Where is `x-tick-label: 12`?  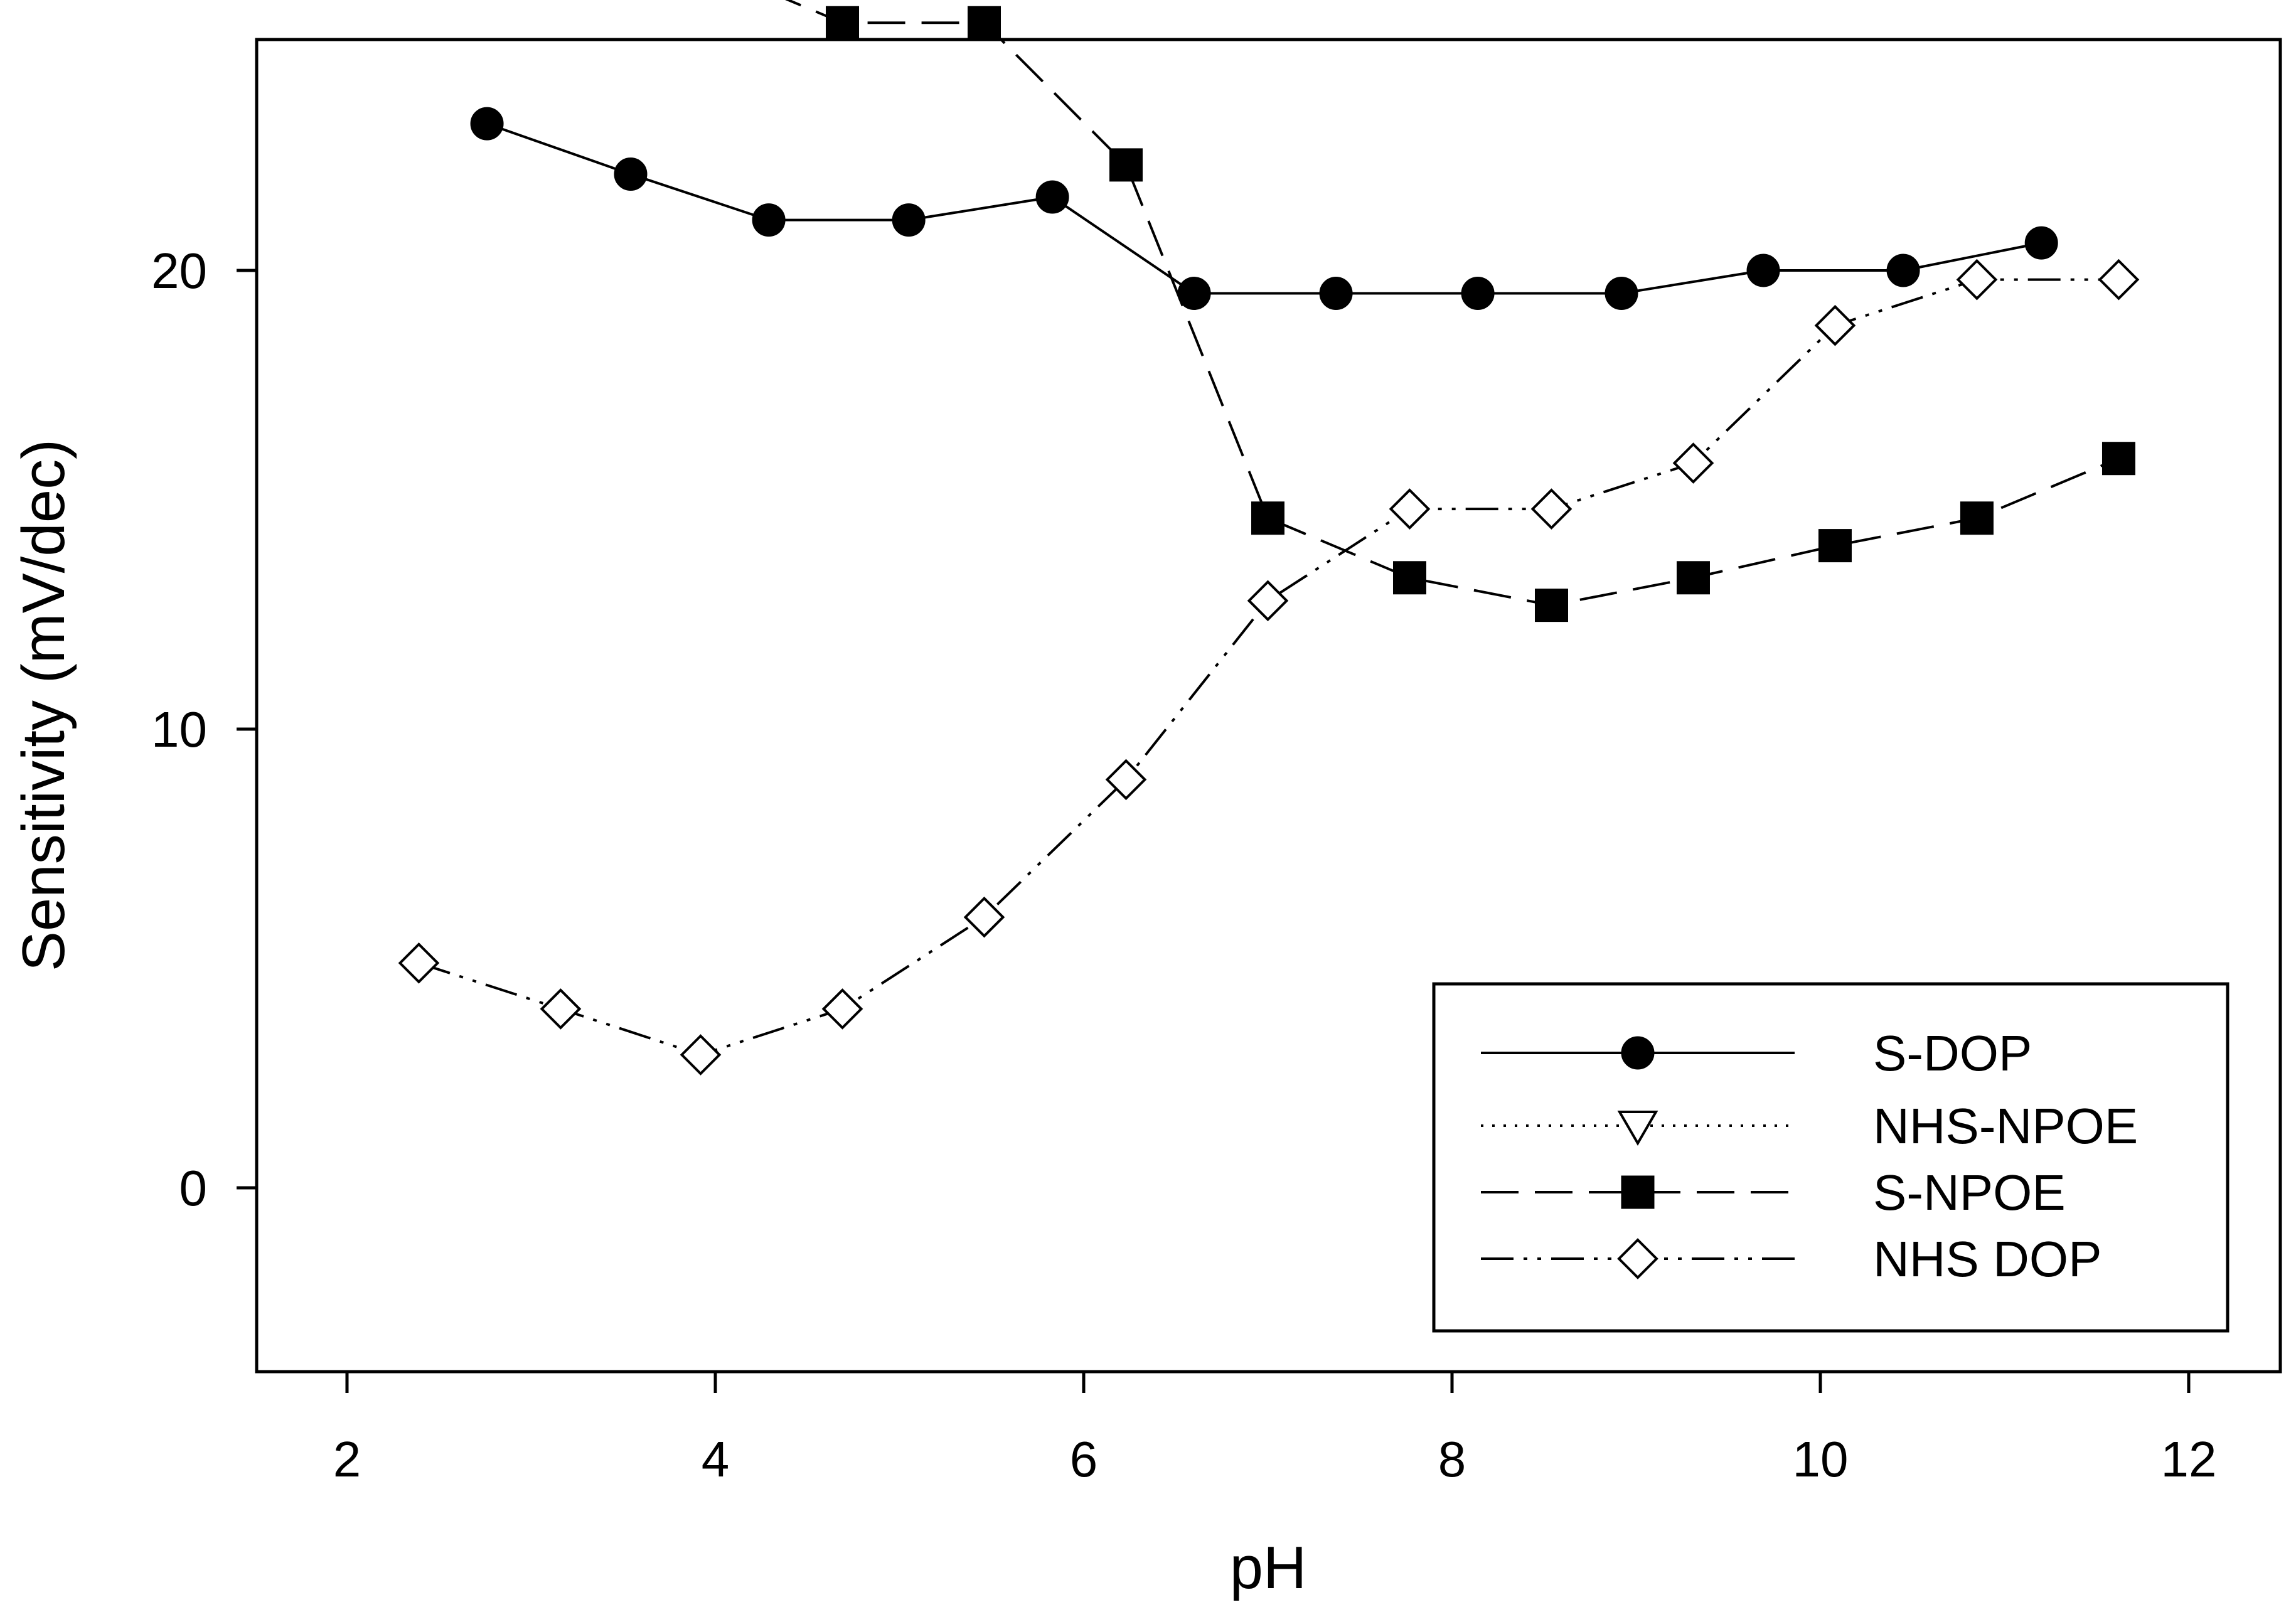 x-tick-label: 12 is located at coordinates (2189, 1459).